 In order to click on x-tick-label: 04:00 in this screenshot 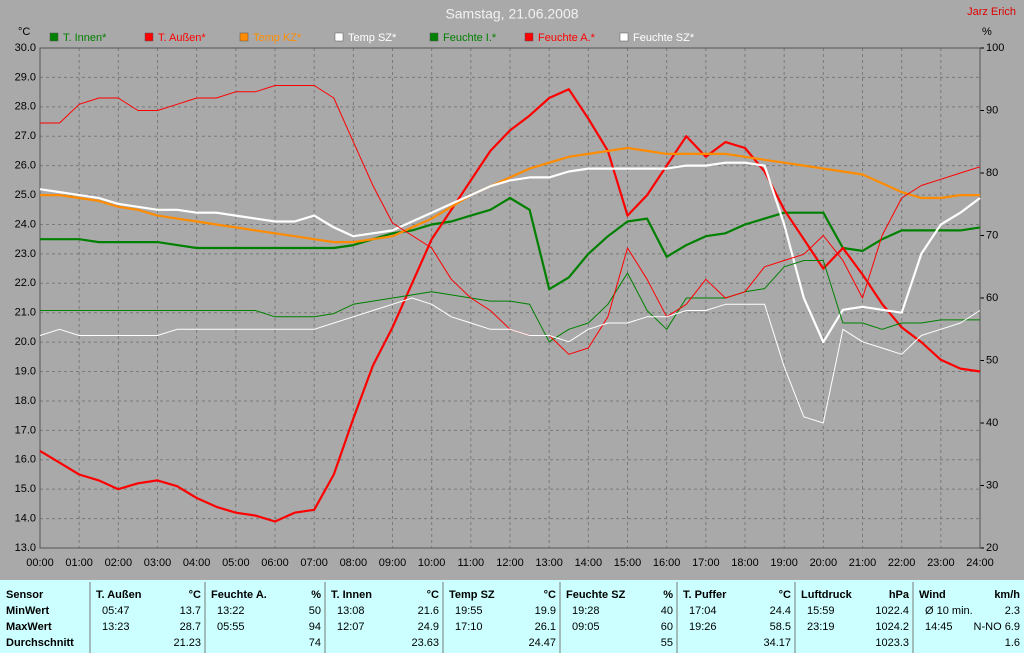, I will do `click(197, 563)`.